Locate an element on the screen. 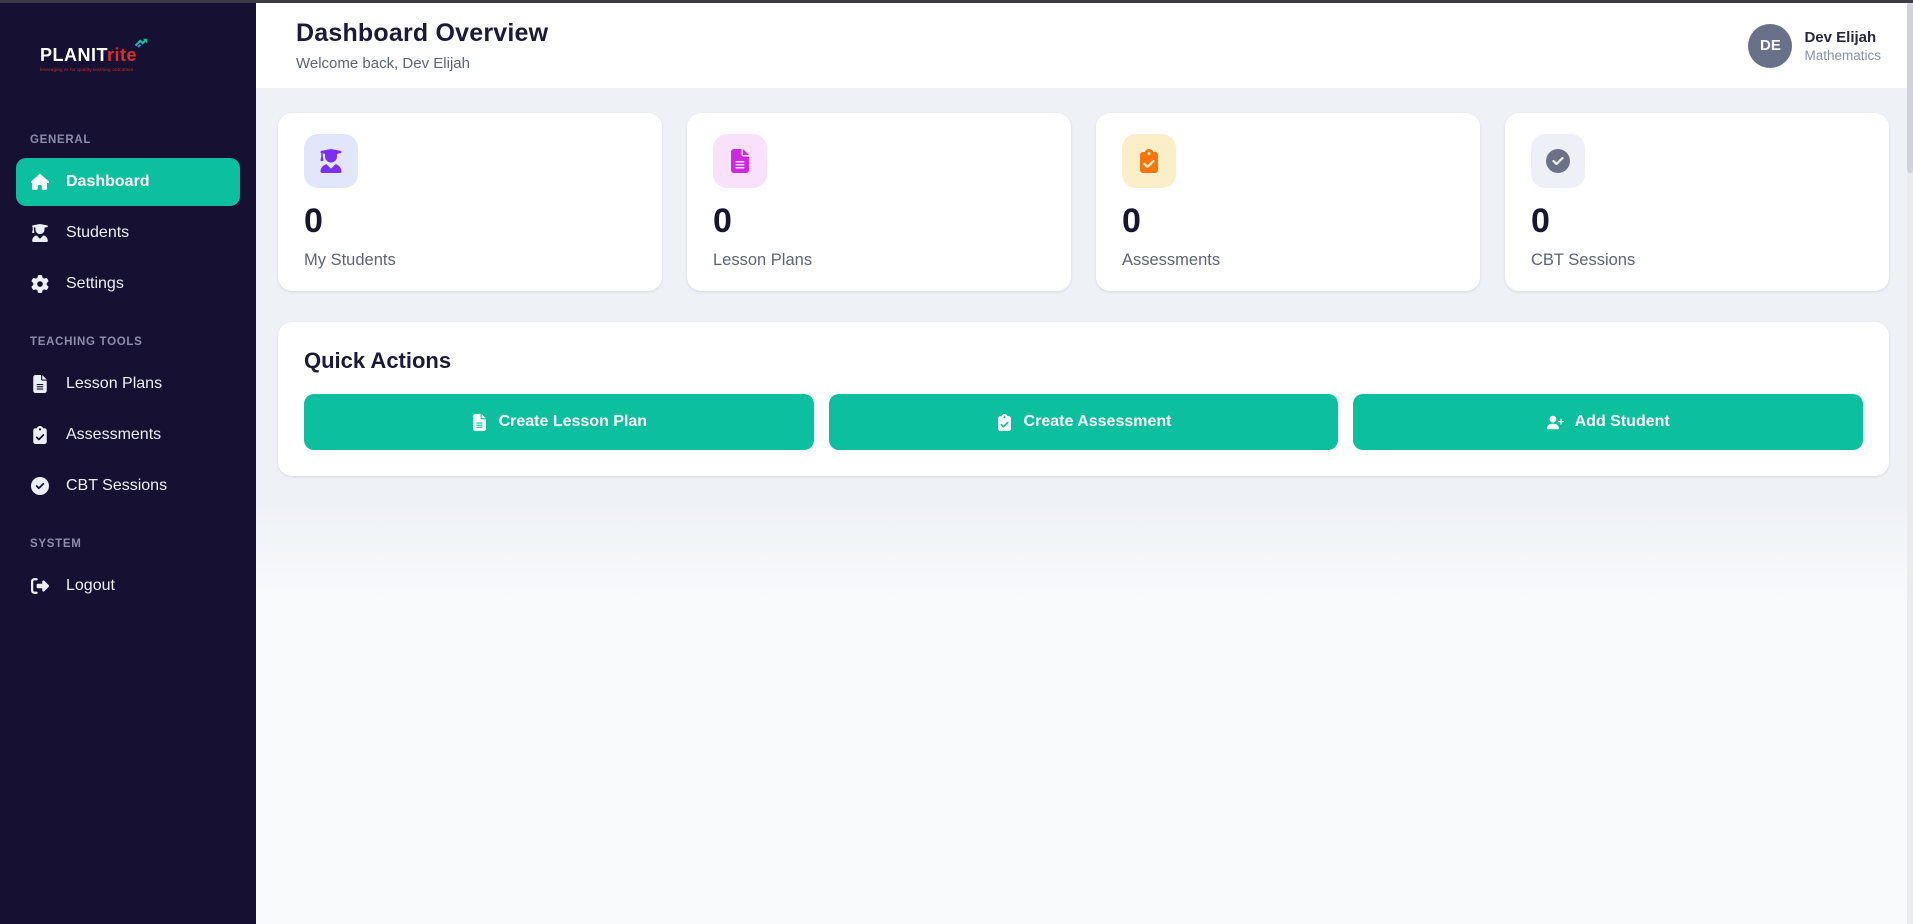 The height and width of the screenshot is (924, 1913). sidebar-item-lesson-plans: Lesson Plans is located at coordinates (128, 384).